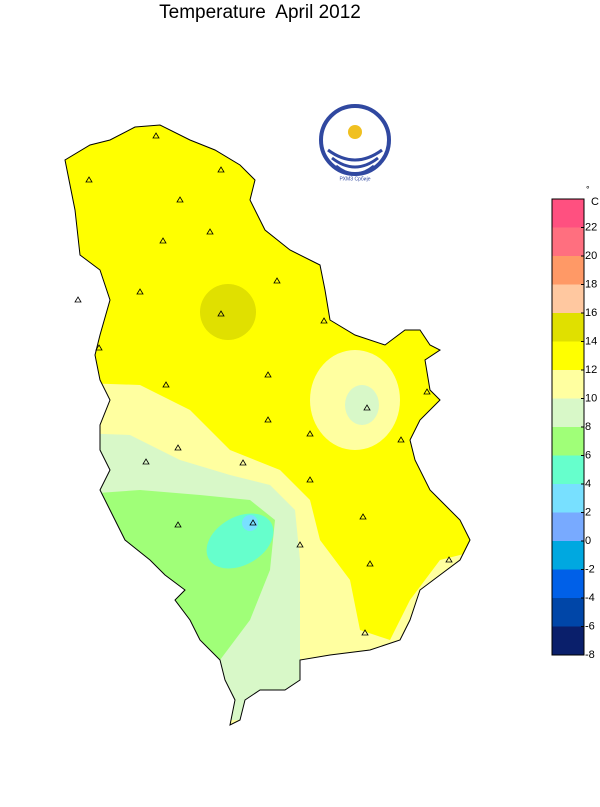 This screenshot has height=807, width=600. What do you see at coordinates (588, 512) in the screenshot?
I see `legend-tick-label: 2` at bounding box center [588, 512].